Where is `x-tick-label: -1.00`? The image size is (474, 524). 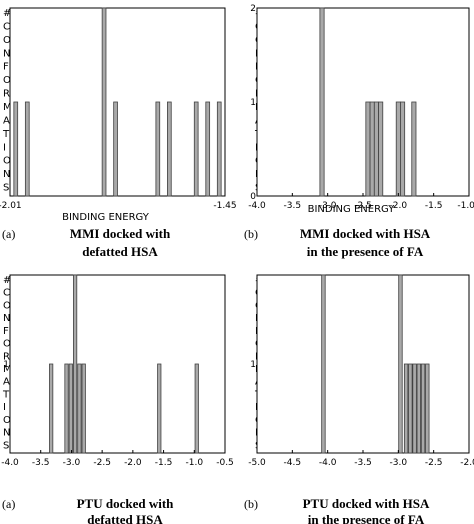
x-tick-label: -1.00 is located at coordinates (465, 206).